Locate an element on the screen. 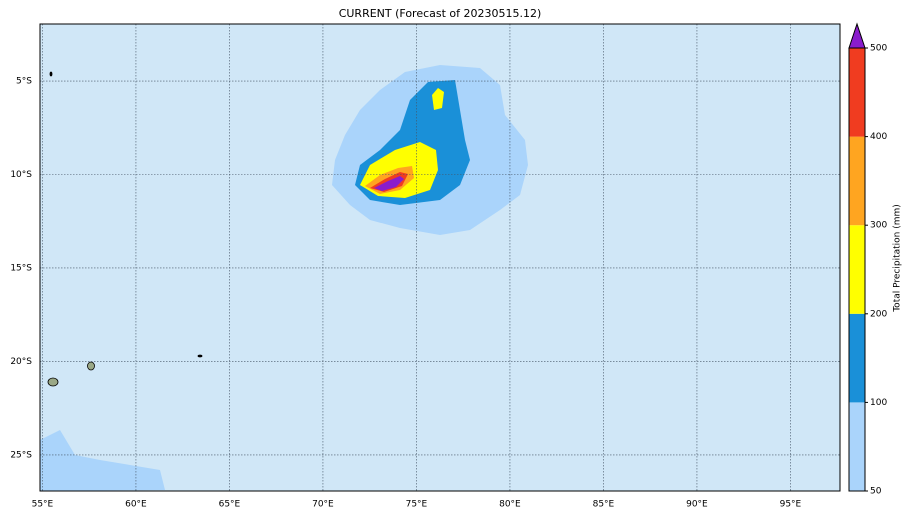 The image size is (914, 522). colorbar-label: Total Precipitation (mm) is located at coordinates (898, 258).